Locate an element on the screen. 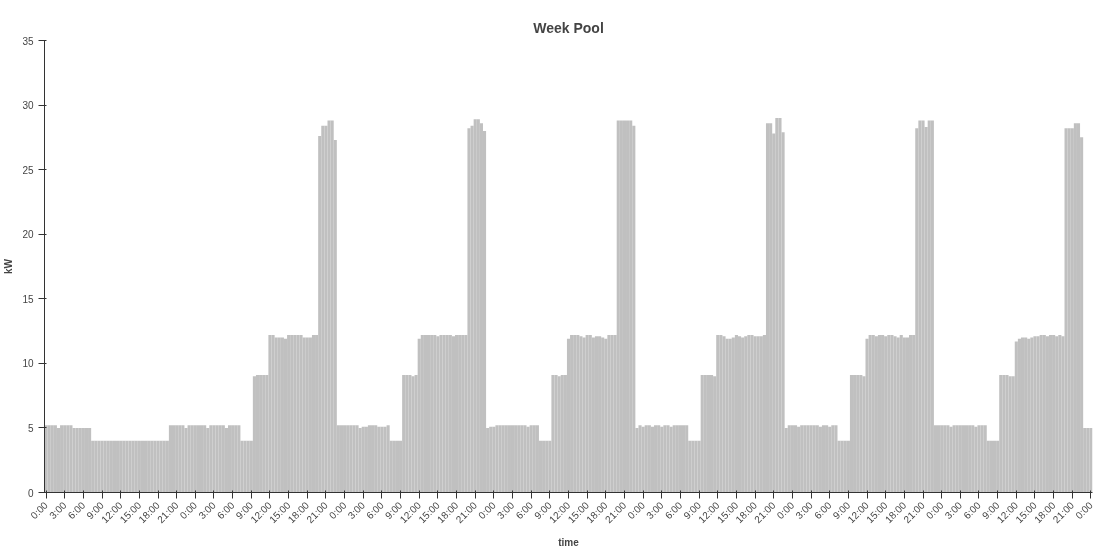 The width and height of the screenshot is (1110, 554). y-tick-label: 5 is located at coordinates (30, 428).